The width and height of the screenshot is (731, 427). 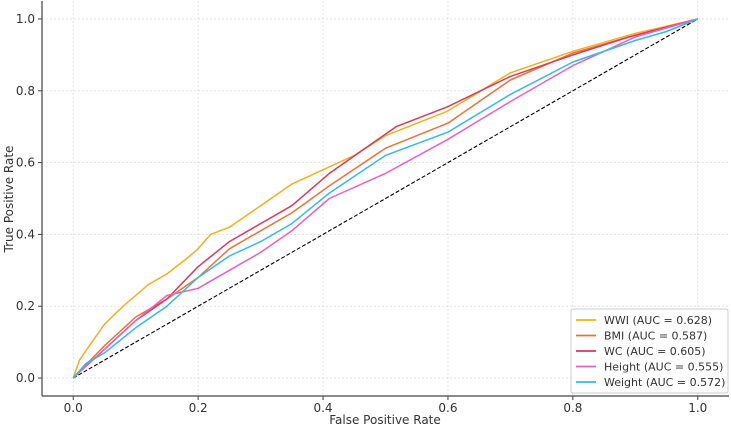 What do you see at coordinates (25, 19) in the screenshot?
I see `y-tick-label: 1.0` at bounding box center [25, 19].